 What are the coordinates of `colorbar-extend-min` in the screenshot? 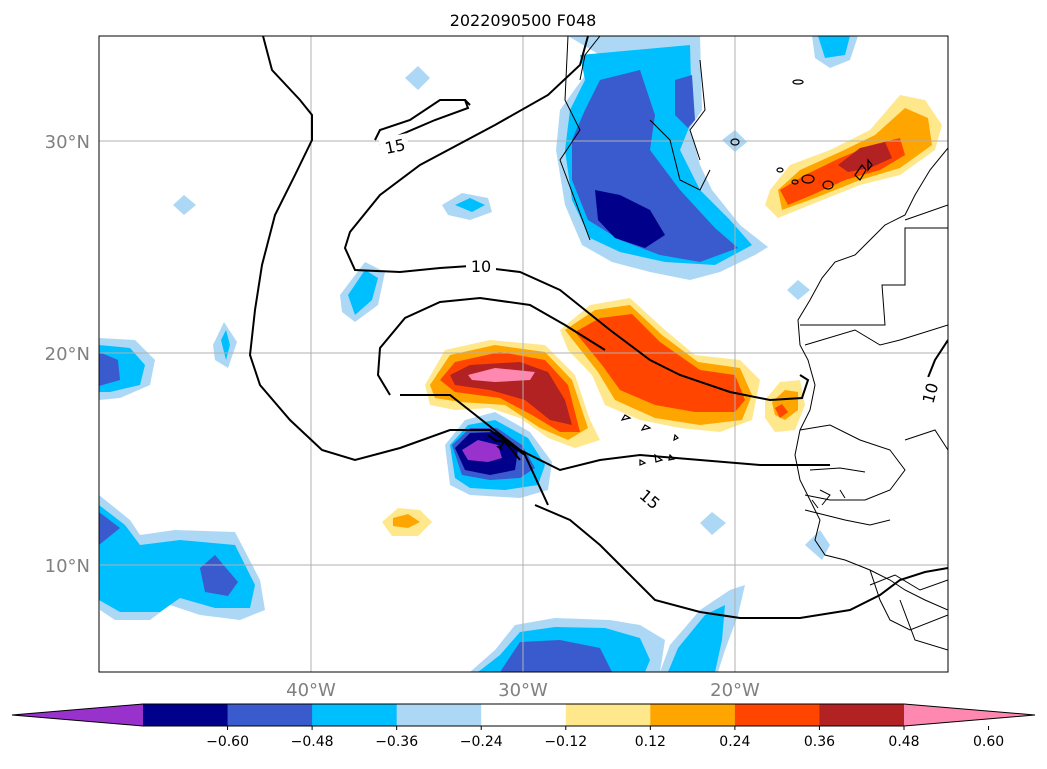 It's located at (77, 715).